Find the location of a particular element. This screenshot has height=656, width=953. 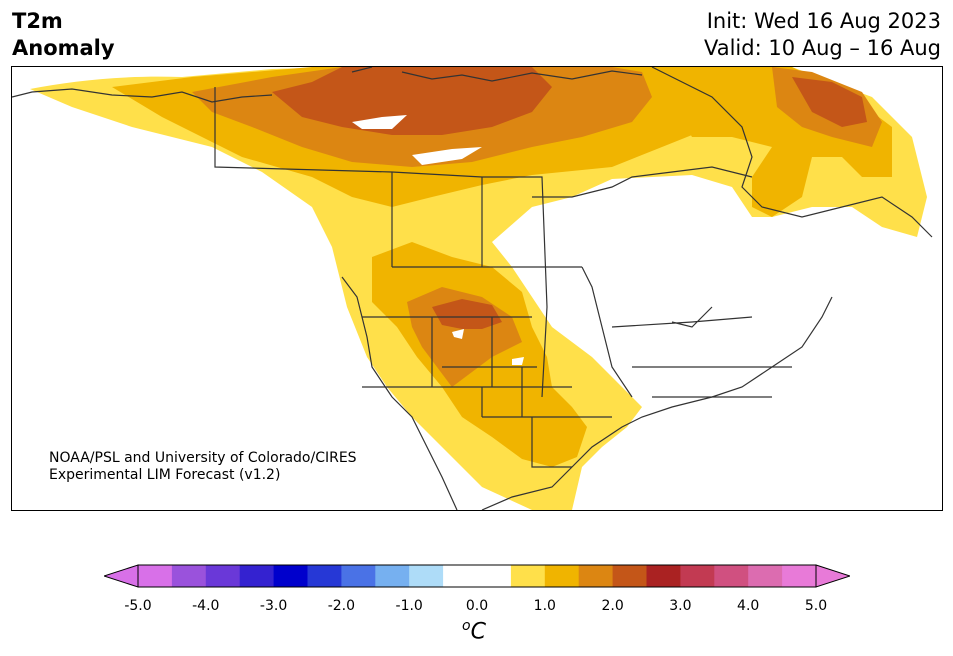

colorbar-unit: oC is located at coordinates (474, 631).